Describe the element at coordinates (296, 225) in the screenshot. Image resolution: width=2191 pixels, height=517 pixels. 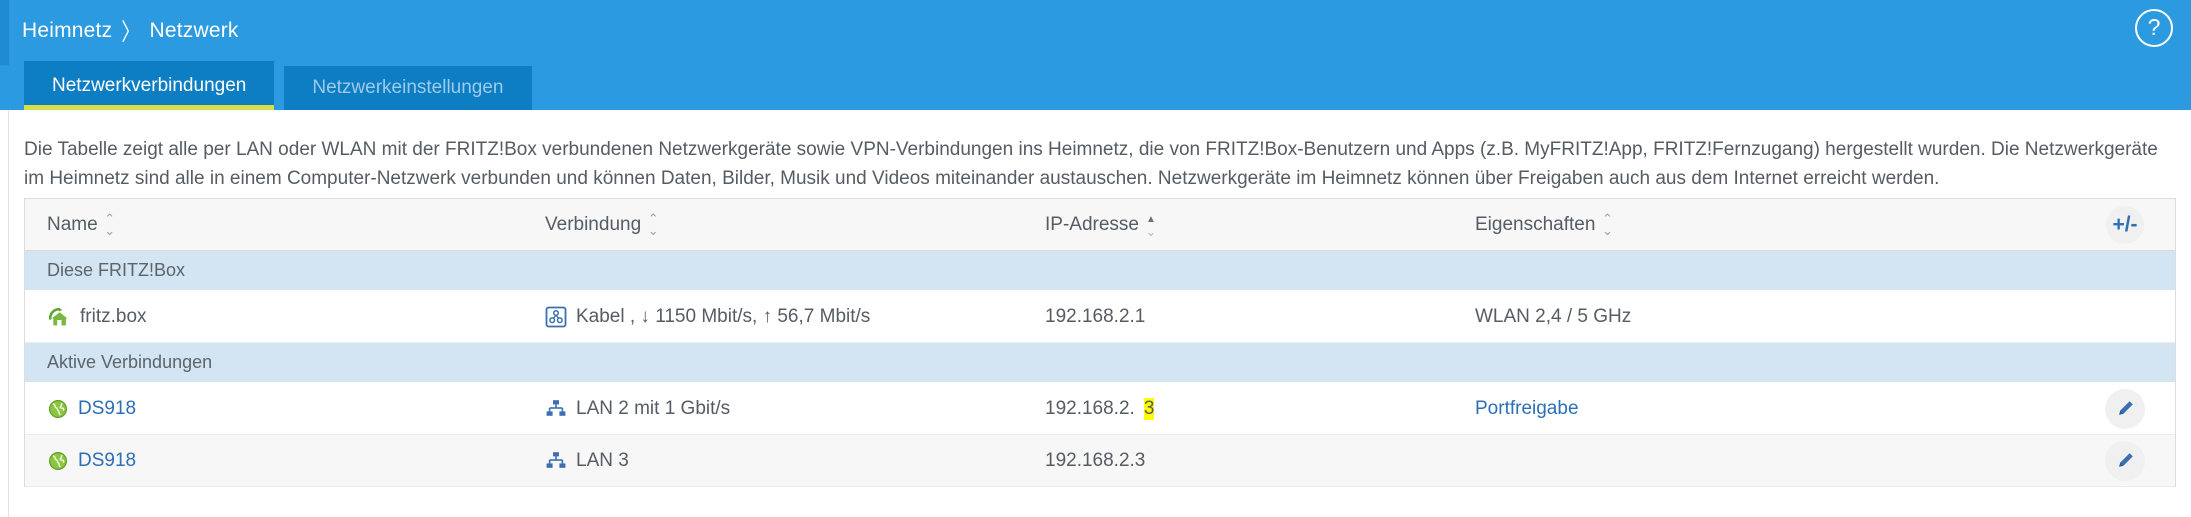
I see `column-header-name: Name` at that location.